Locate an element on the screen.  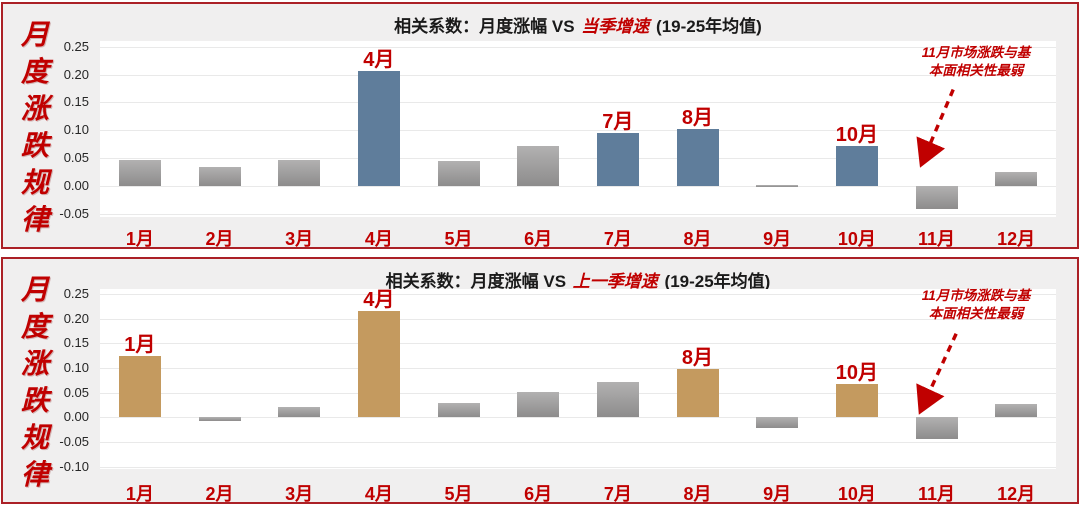
peak-label-7月: 7月 is located at coordinates (618, 121).